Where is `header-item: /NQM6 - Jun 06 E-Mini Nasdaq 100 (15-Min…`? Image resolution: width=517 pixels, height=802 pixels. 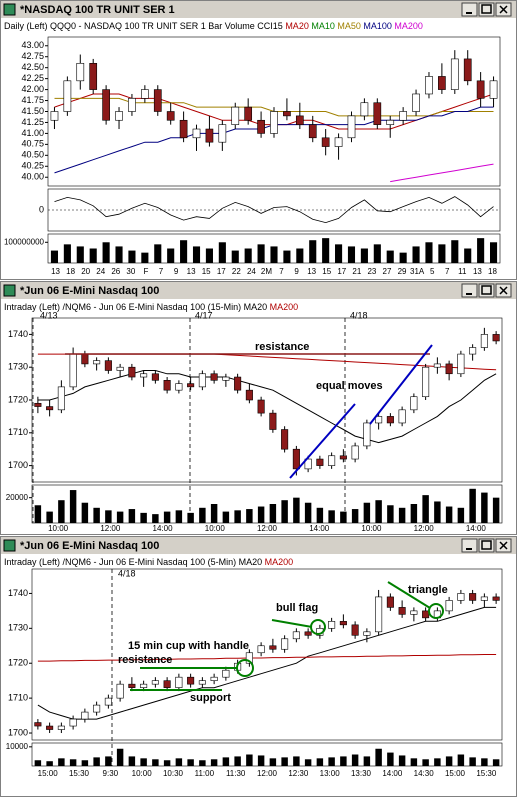
header-item: /NQM6 - Jun 06 E-Mini Nasdaq 100 (15-Min… is located at coordinates (150, 307).